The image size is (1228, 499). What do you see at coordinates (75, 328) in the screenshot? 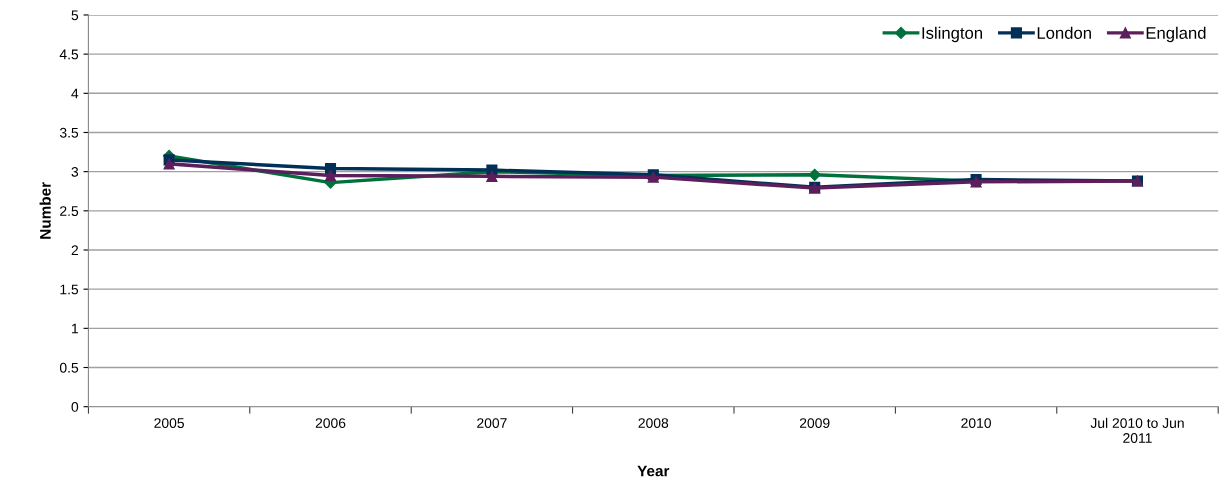
I see `y-tick-label: 1` at bounding box center [75, 328].